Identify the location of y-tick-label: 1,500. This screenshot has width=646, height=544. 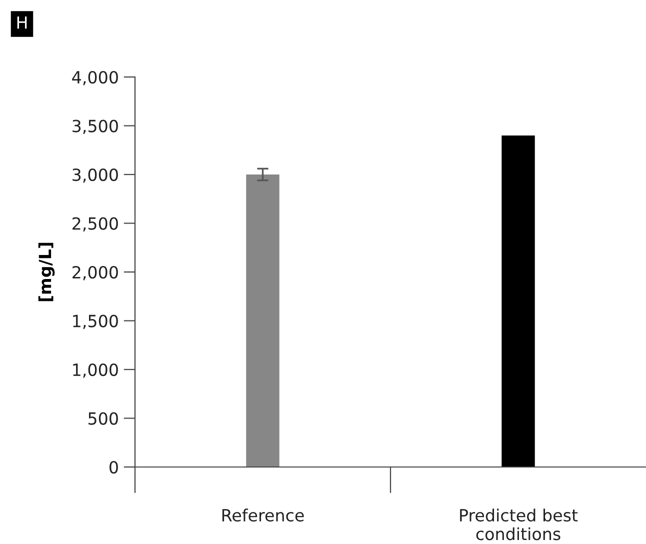
(95, 322).